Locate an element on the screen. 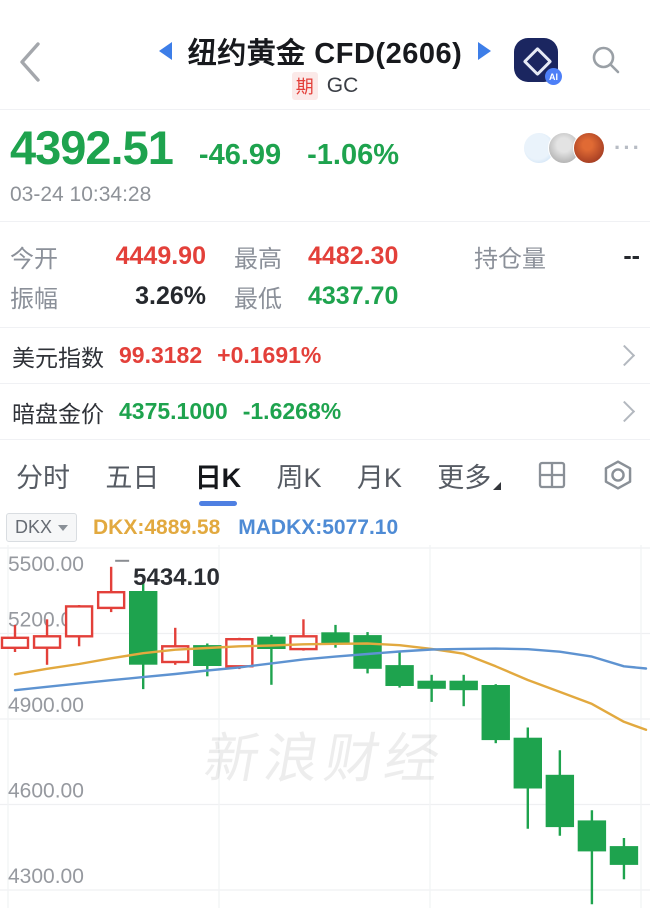  stat-value-high: 4482.30 is located at coordinates (353, 255).